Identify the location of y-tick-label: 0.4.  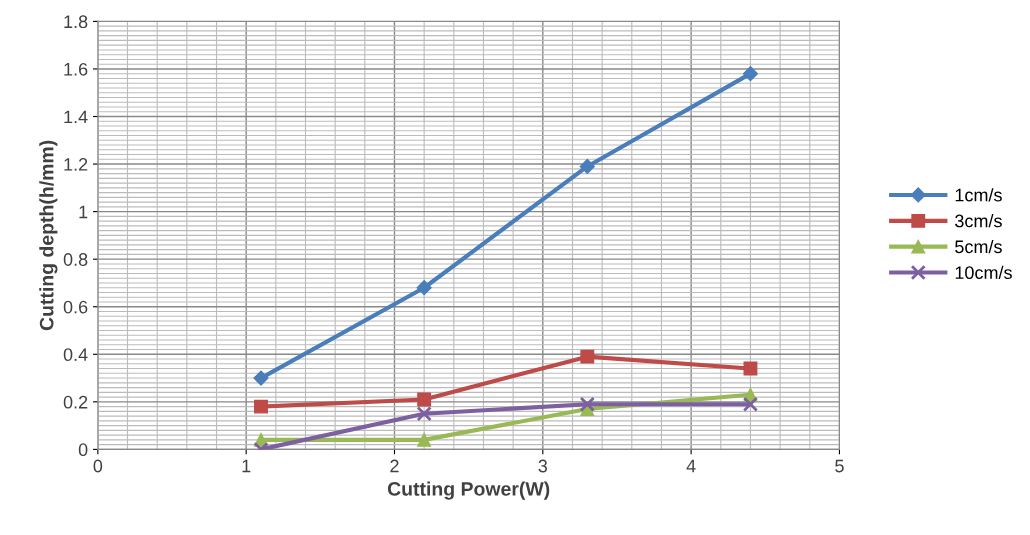
(75, 355).